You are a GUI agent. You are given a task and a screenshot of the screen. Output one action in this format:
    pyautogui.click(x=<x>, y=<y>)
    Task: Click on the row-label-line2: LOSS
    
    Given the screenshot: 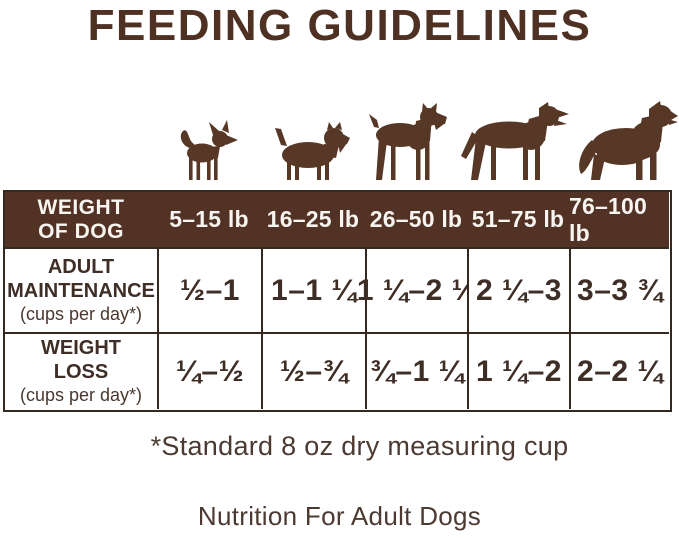 What is the action you would take?
    pyautogui.click(x=81, y=371)
    